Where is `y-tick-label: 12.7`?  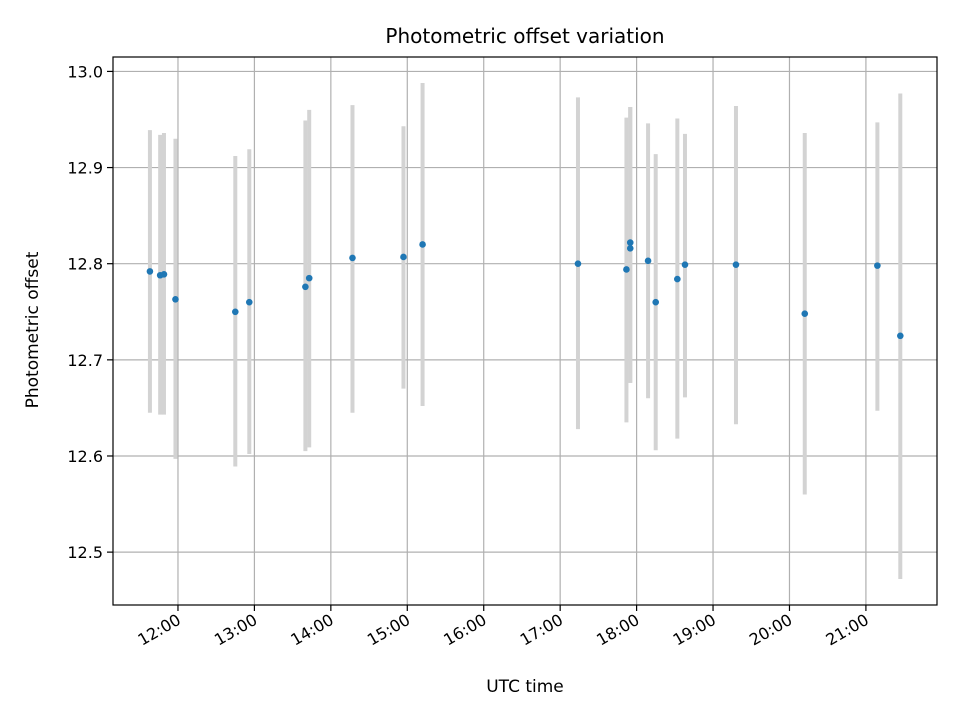
y-tick-label: 12.7 is located at coordinates (85, 360).